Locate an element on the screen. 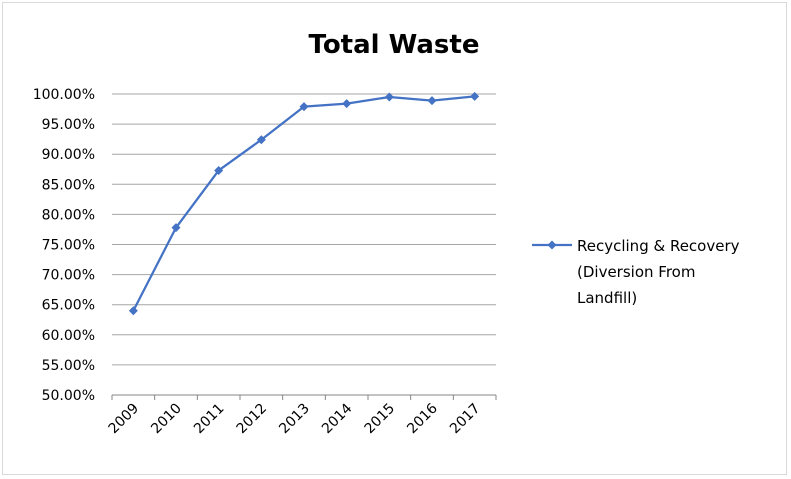 The image size is (791, 479). x-axis-tick-labels: 2009 2010 2011 2012 2013 2014 2015 2016 2017 is located at coordinates (295, 418).